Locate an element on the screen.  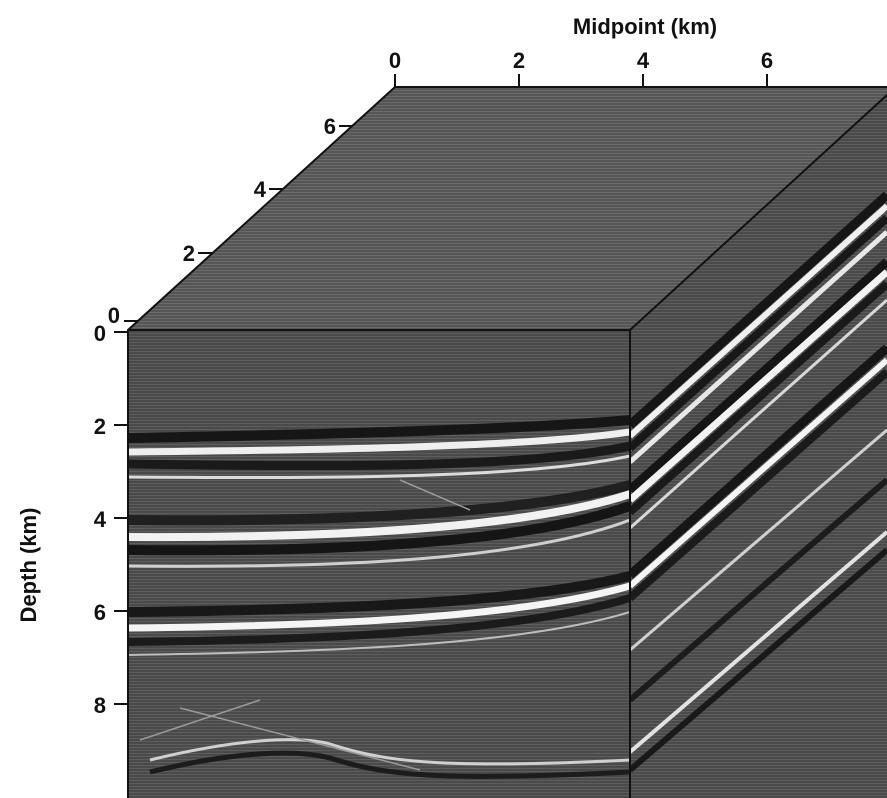
depth-tick-2: 2 is located at coordinates (100, 426).